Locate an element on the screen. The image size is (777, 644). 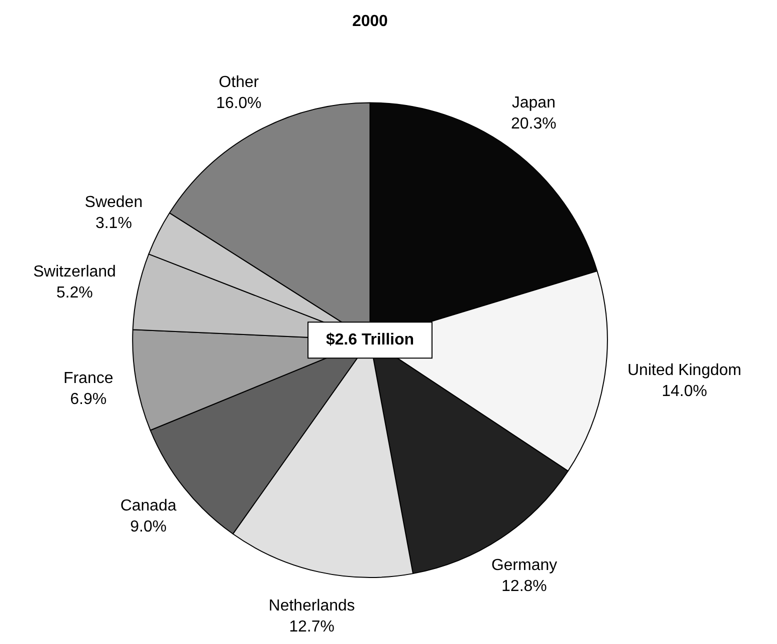
data-label: 3.1% is located at coordinates (113, 223).